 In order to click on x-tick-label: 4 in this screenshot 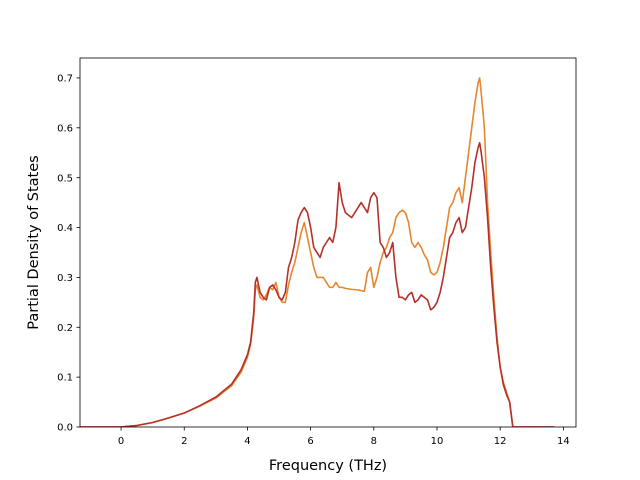, I will do `click(247, 441)`.